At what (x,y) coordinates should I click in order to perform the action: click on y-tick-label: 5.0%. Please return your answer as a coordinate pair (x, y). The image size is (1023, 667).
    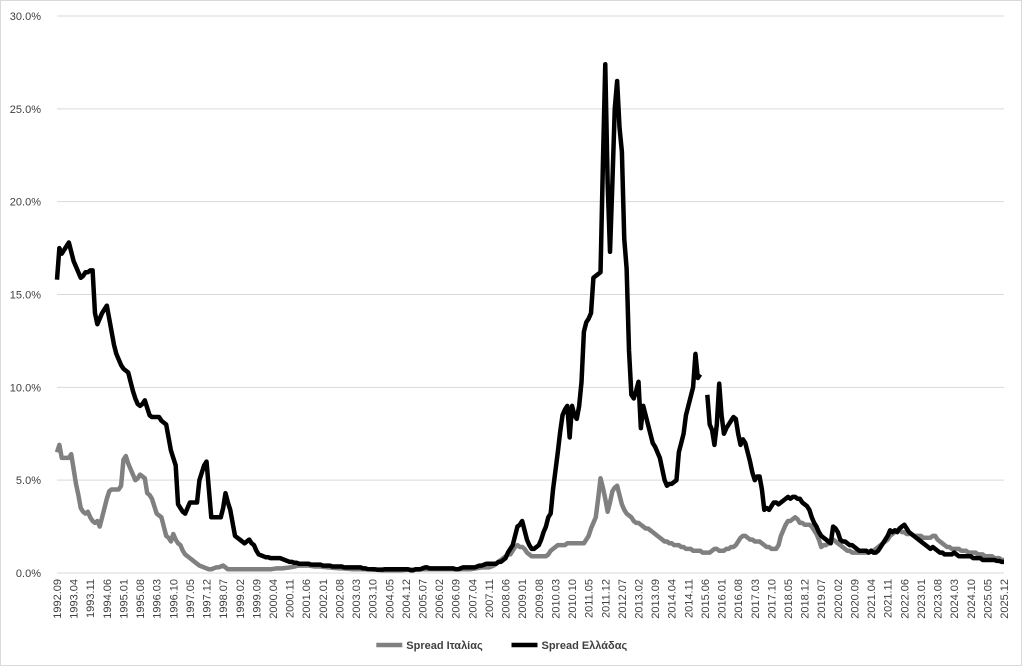
    Looking at the image, I should click on (28, 481).